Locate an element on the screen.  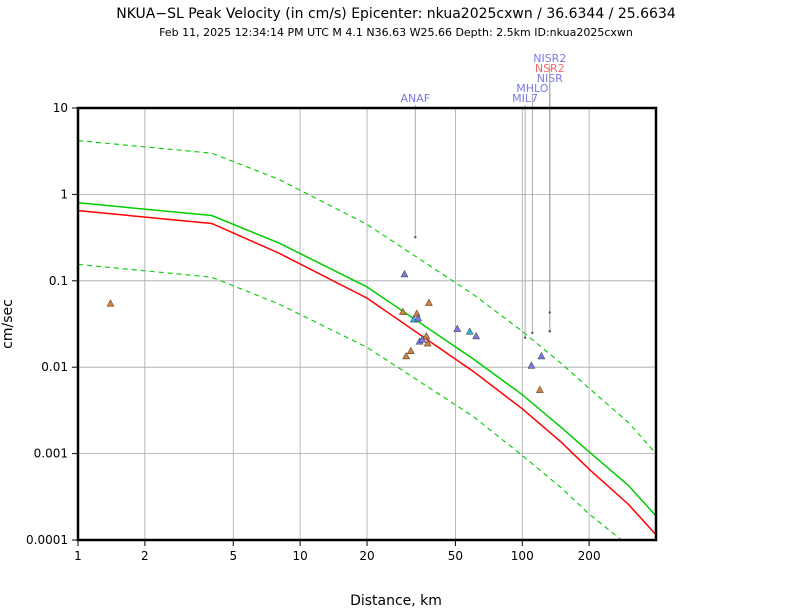
y-tick-label: 0.0001 is located at coordinates (47, 540).